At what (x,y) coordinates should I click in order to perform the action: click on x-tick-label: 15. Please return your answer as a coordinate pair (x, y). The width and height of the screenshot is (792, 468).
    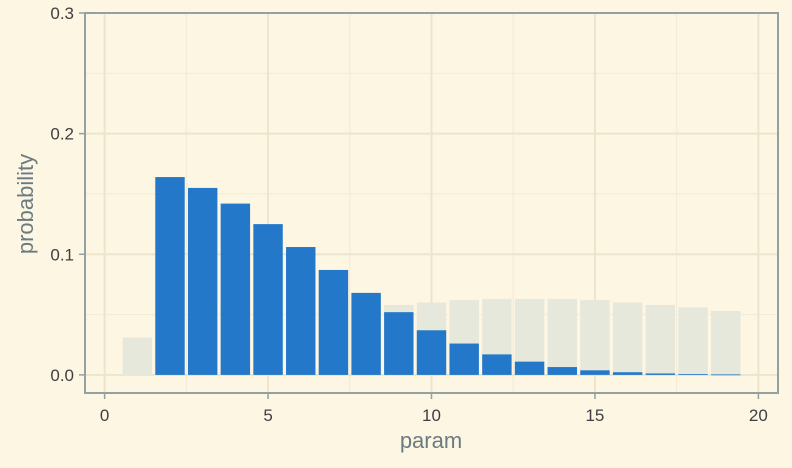
    Looking at the image, I should click on (594, 415).